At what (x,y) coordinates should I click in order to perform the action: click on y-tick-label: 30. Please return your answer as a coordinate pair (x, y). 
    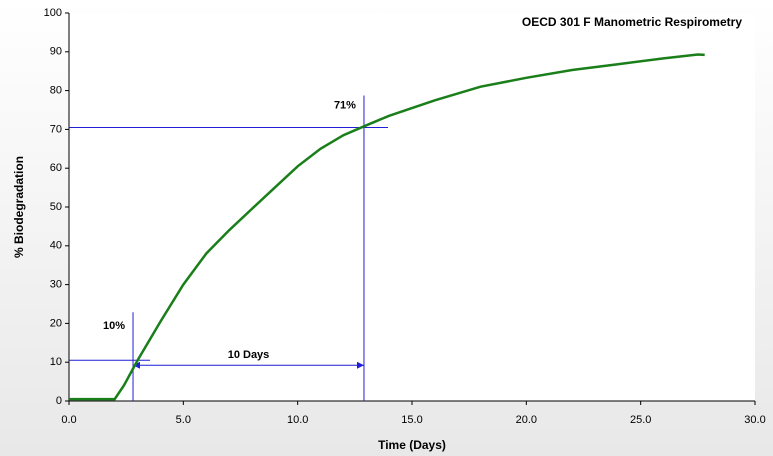
    Looking at the image, I should click on (56, 285).